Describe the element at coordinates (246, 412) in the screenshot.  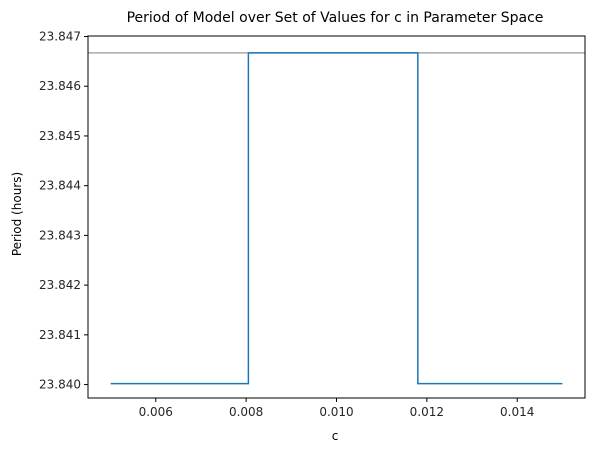
I see `x-tick-label: 0.008` at that location.